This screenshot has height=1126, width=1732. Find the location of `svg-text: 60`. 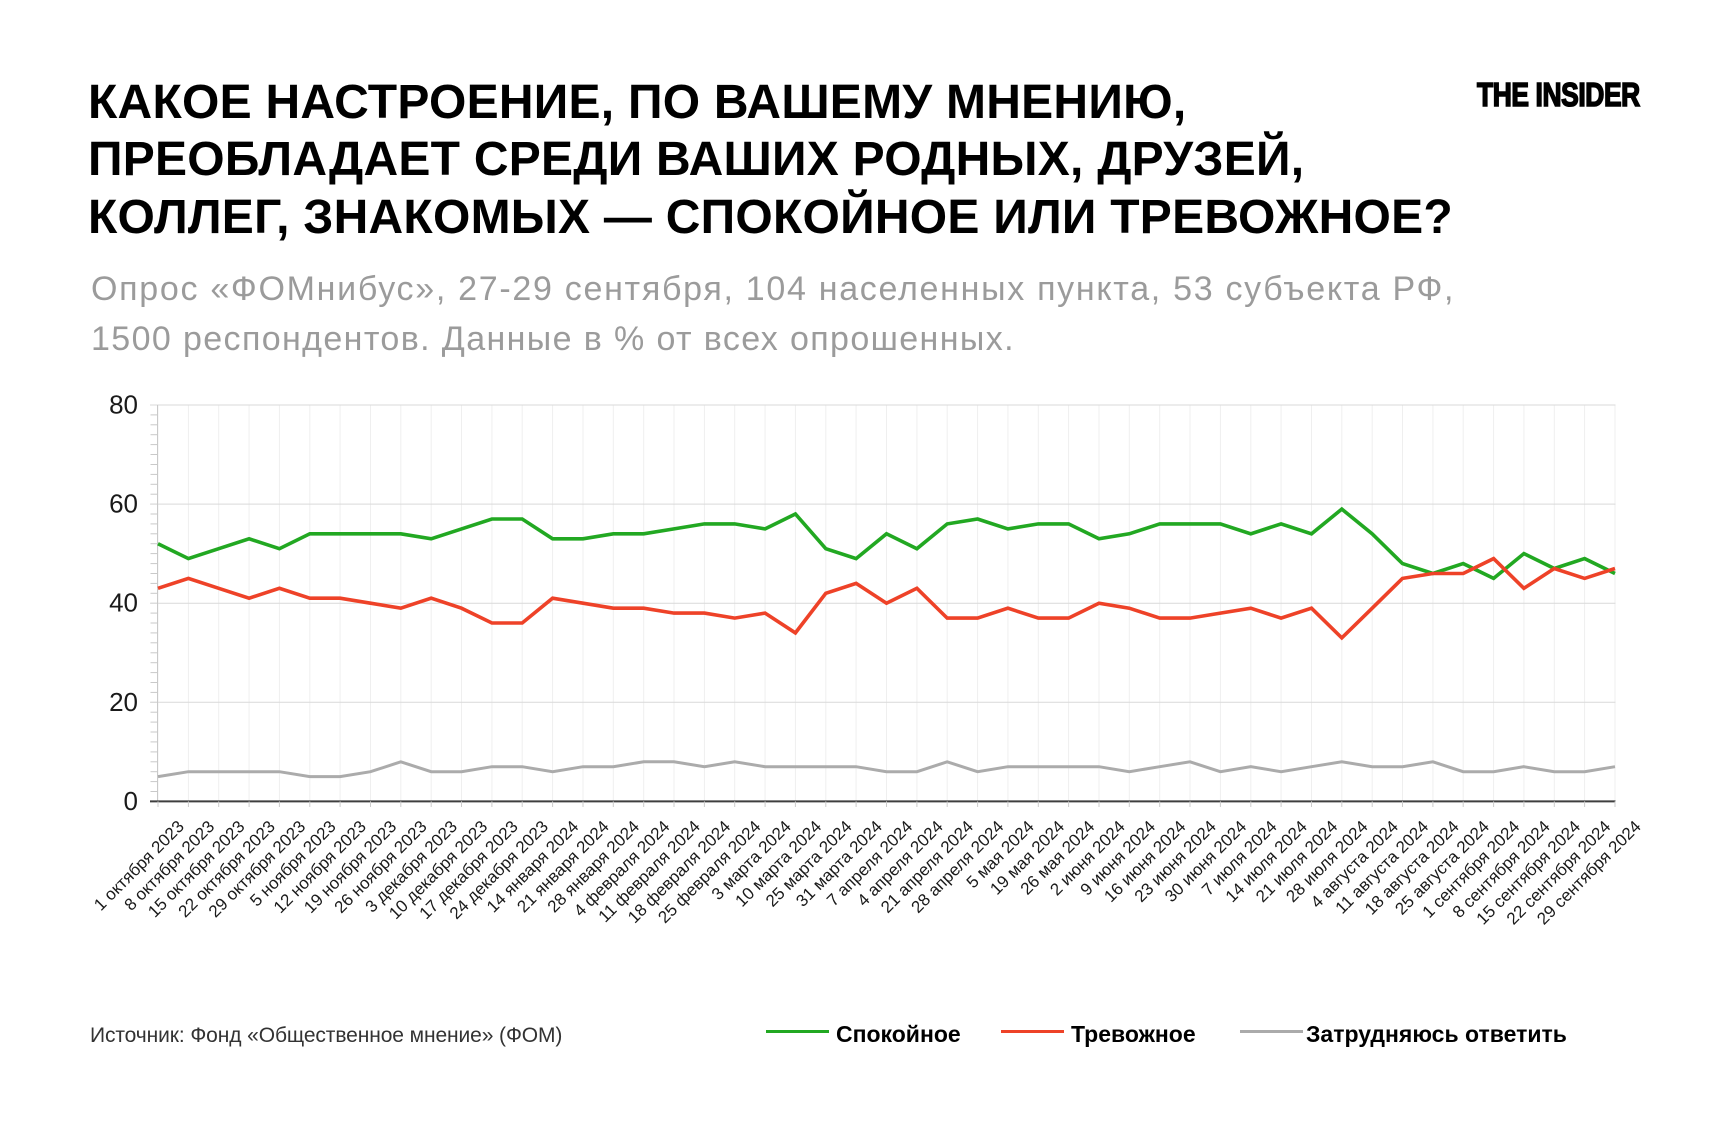

svg-text: 60 is located at coordinates (123, 504).